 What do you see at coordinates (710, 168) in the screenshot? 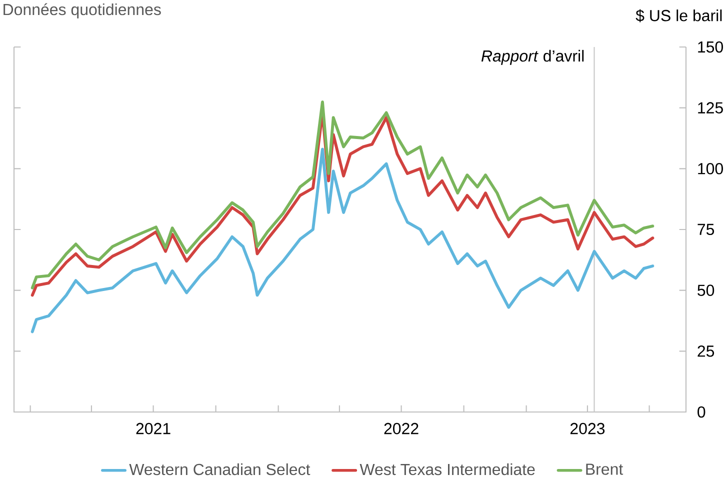
I see `y-tick-label: 100` at bounding box center [710, 168].